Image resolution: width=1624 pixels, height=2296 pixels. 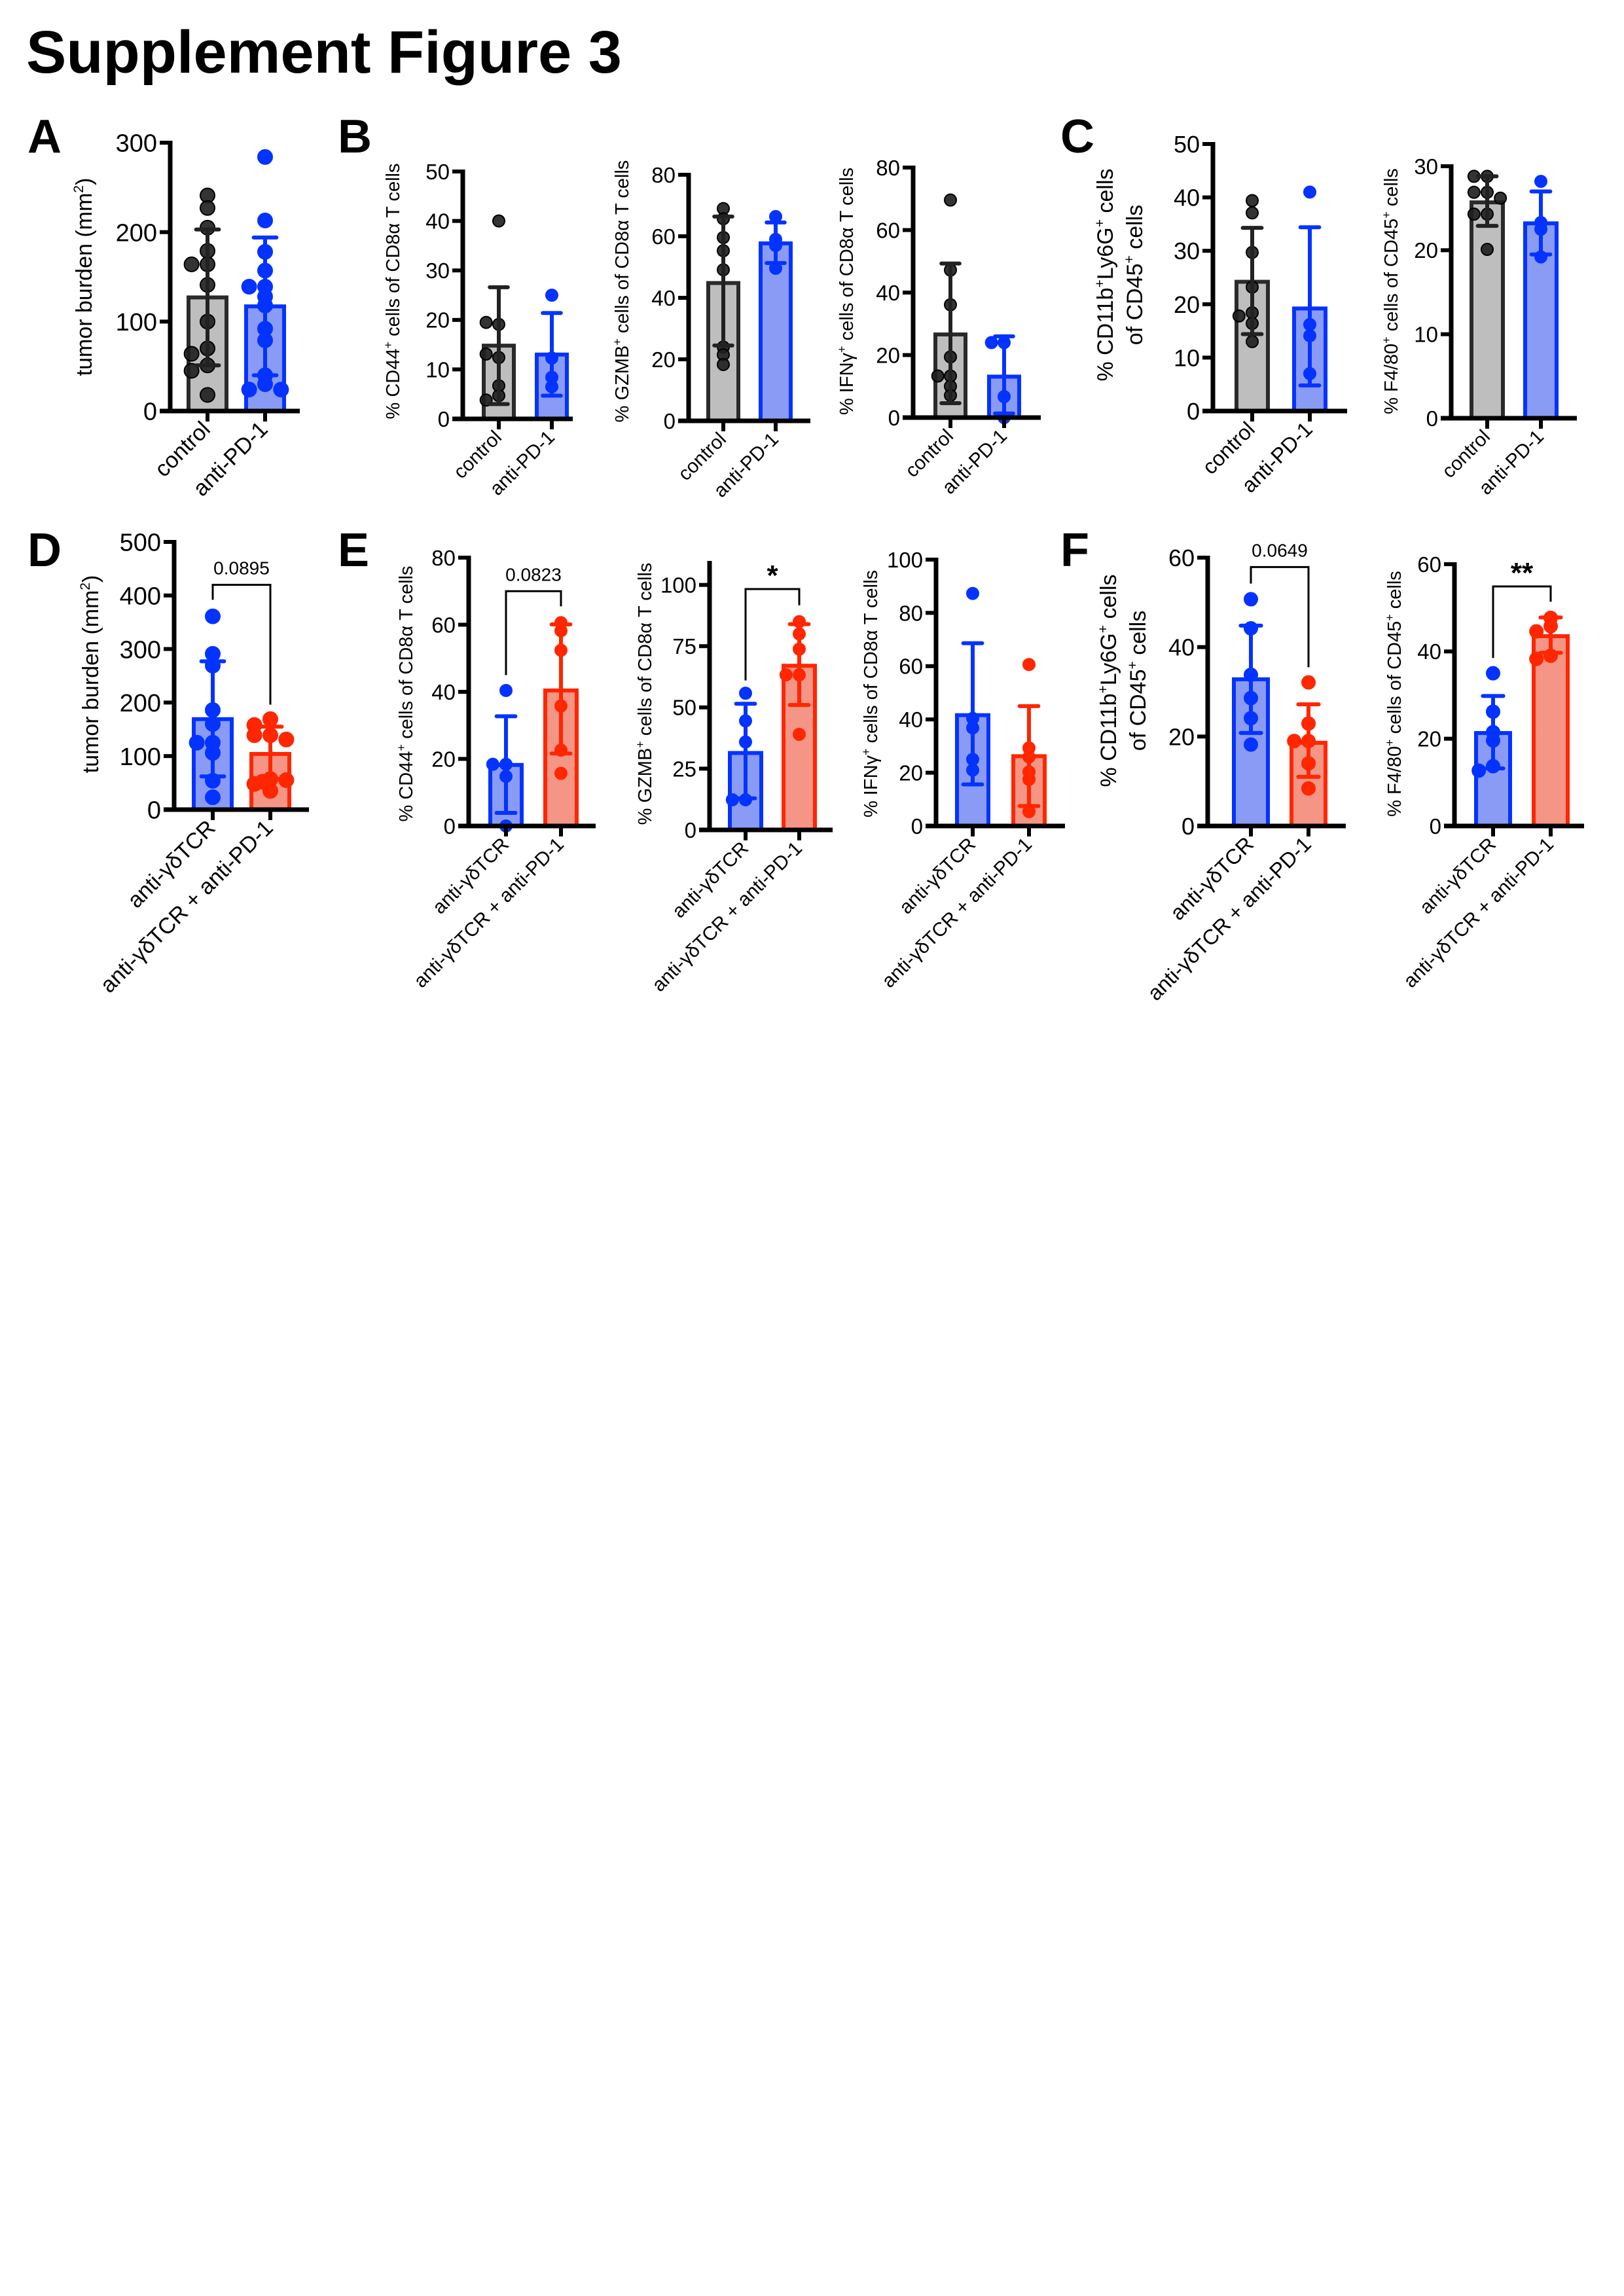 I want to click on bar, so click(x=561, y=758).